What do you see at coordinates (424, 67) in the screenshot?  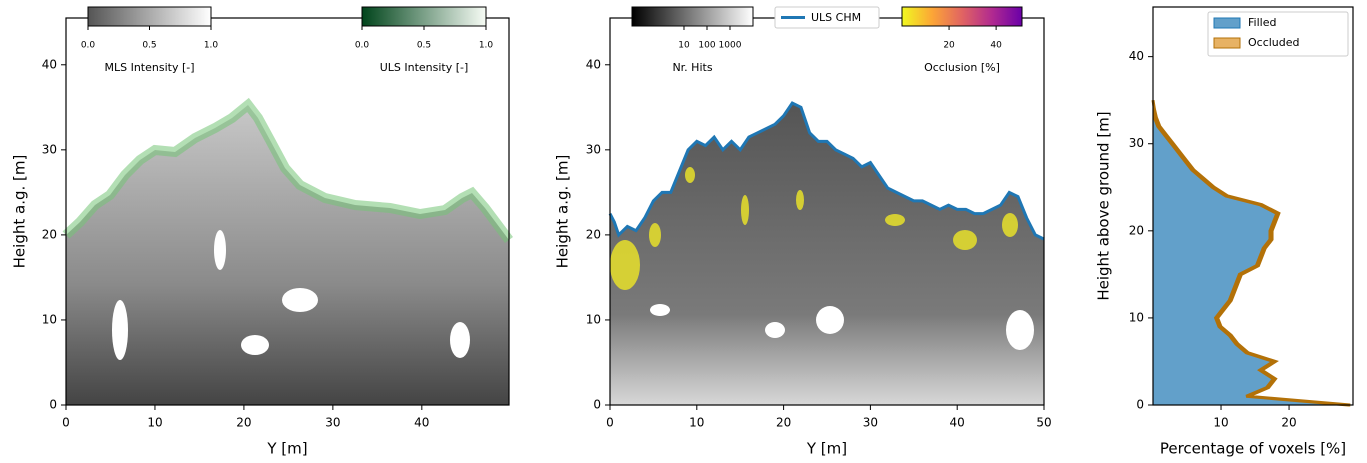 I see `colorbar-label: ULS Intensity [-]` at bounding box center [424, 67].